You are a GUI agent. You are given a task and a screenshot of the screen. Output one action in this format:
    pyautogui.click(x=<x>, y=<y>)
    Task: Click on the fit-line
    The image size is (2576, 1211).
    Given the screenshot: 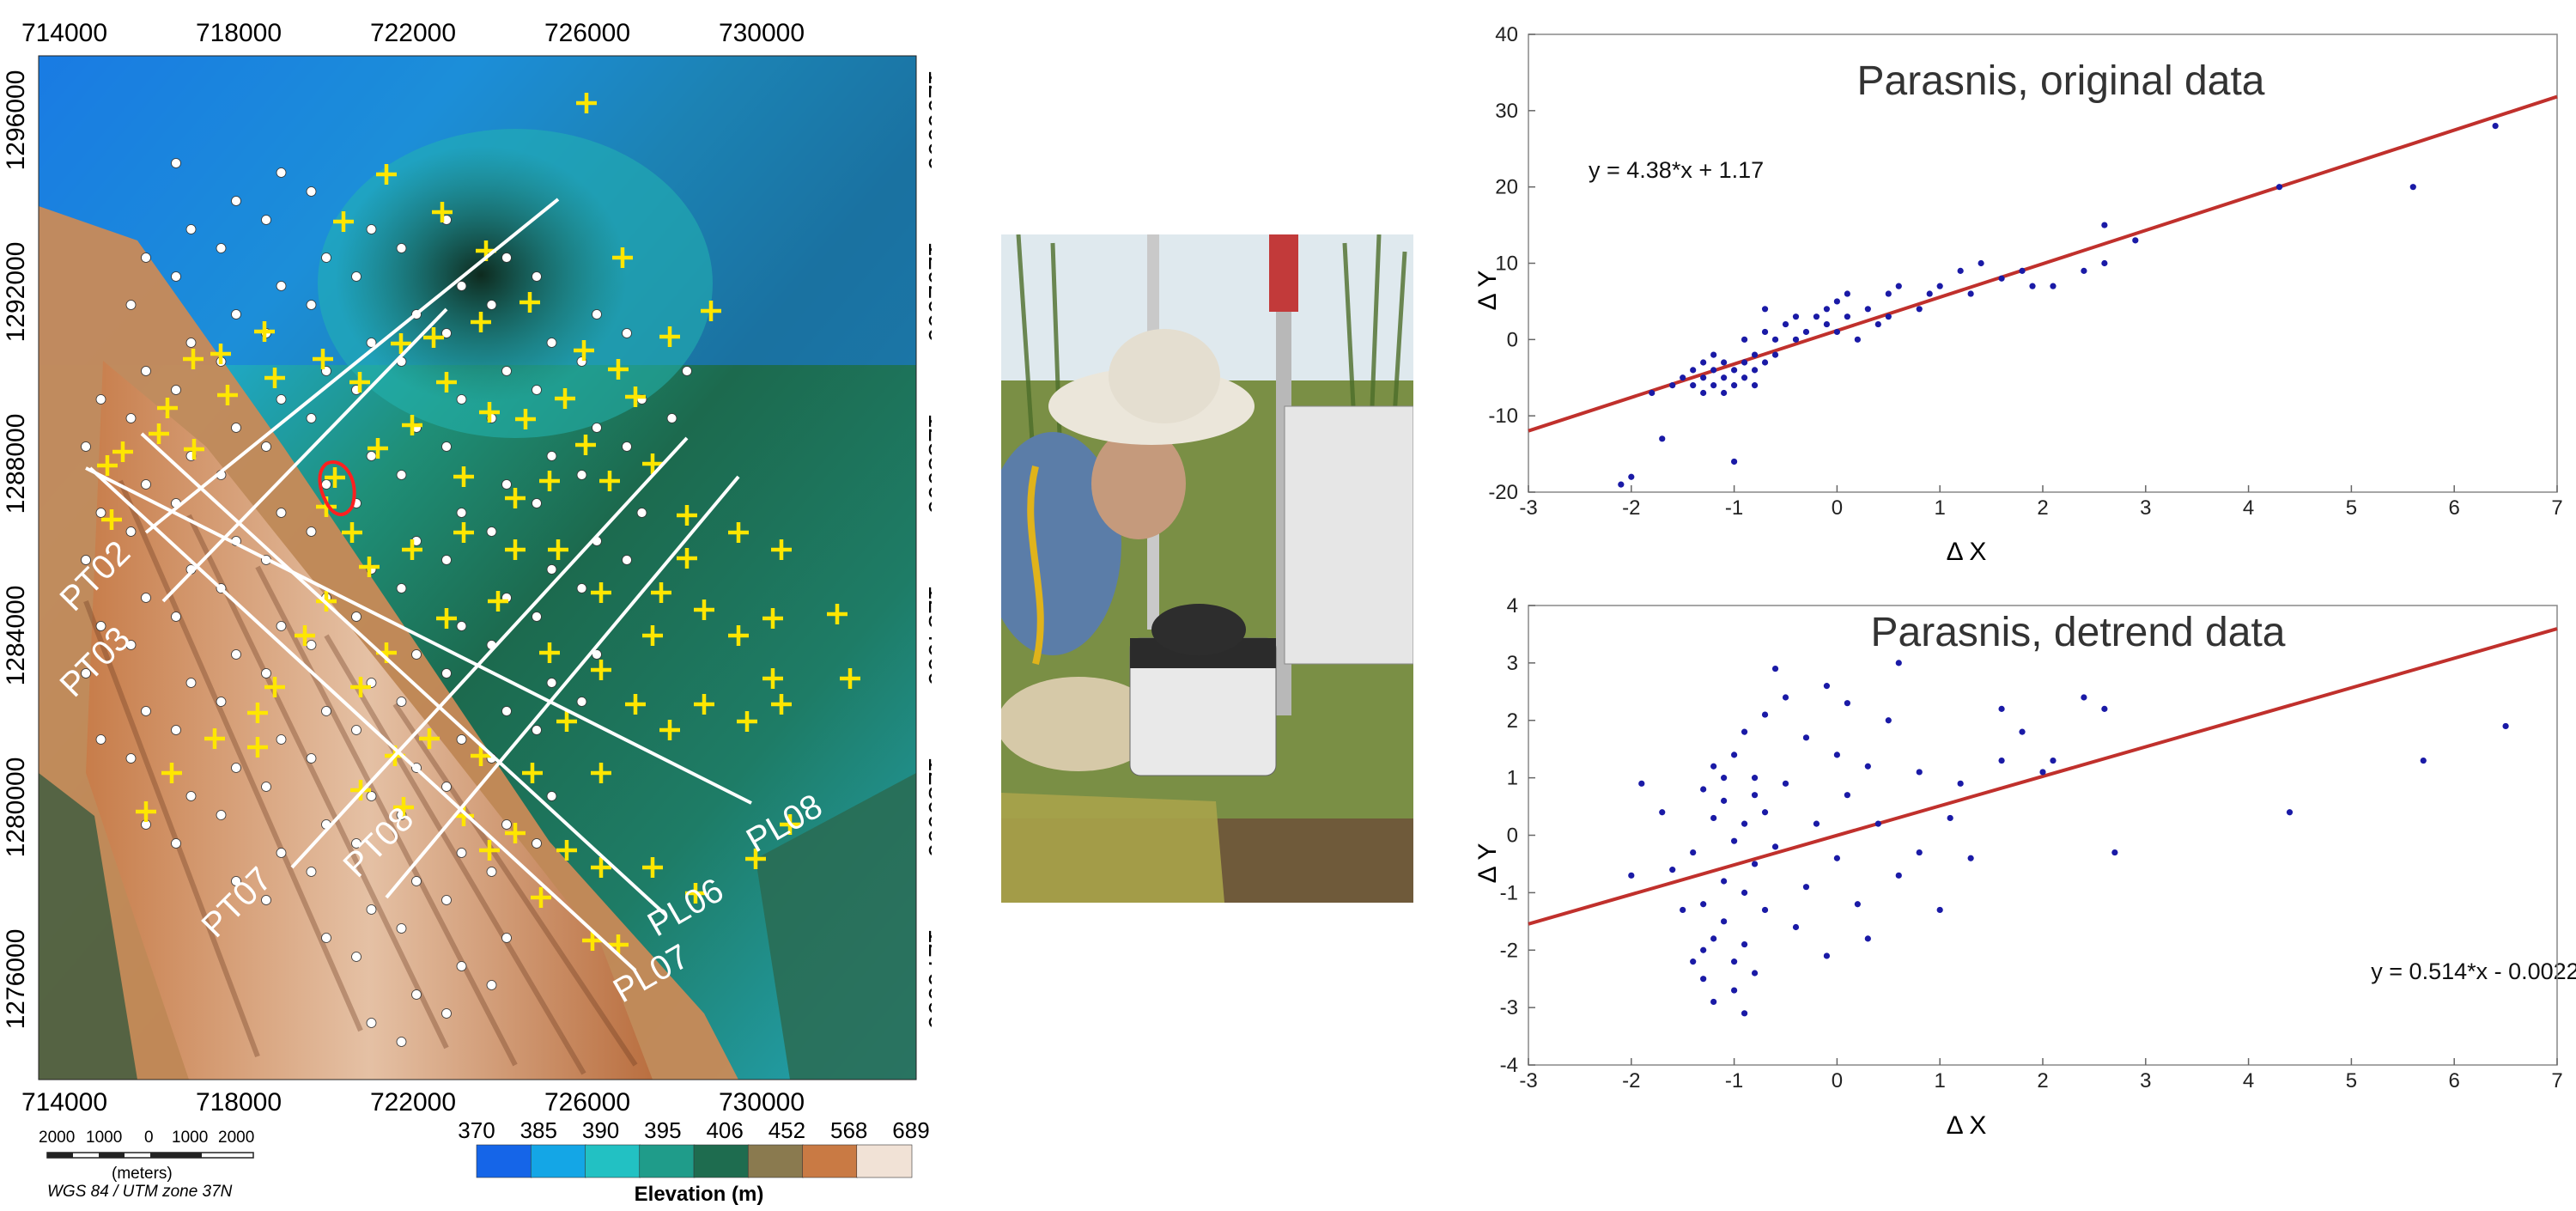 What is the action you would take?
    pyautogui.click(x=2043, y=776)
    